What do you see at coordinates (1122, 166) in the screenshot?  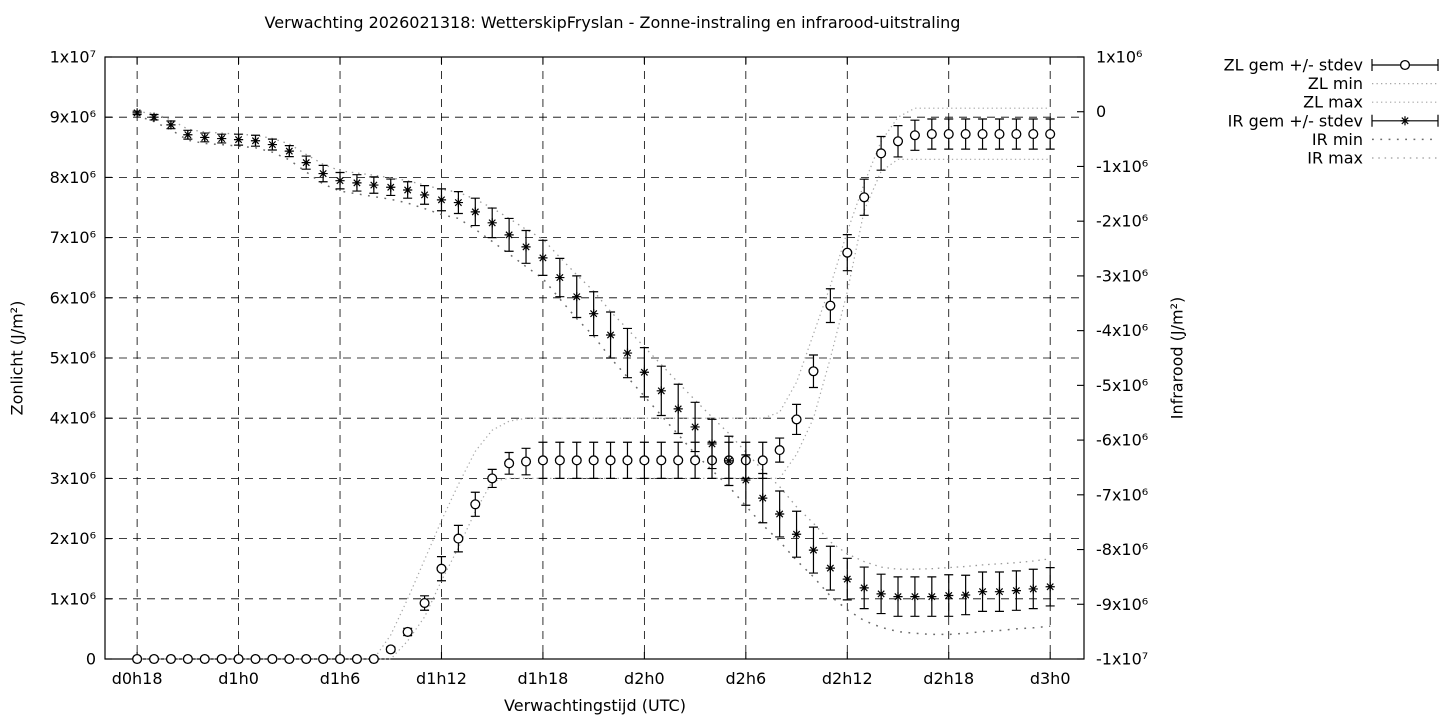 I see `y-right-tick-label: -1x10⁶` at bounding box center [1122, 166].